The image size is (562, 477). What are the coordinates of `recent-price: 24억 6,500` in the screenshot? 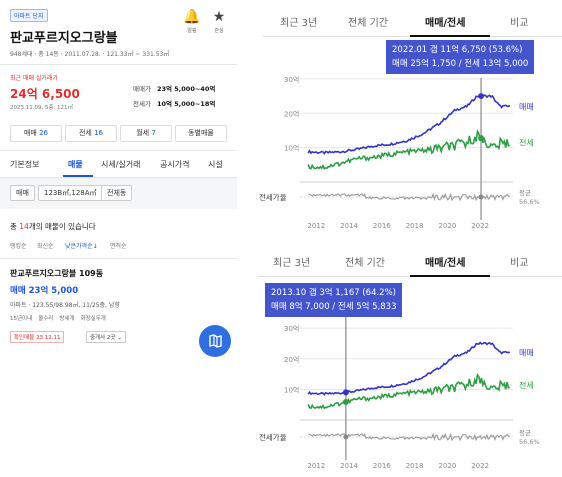 It's located at (45, 94).